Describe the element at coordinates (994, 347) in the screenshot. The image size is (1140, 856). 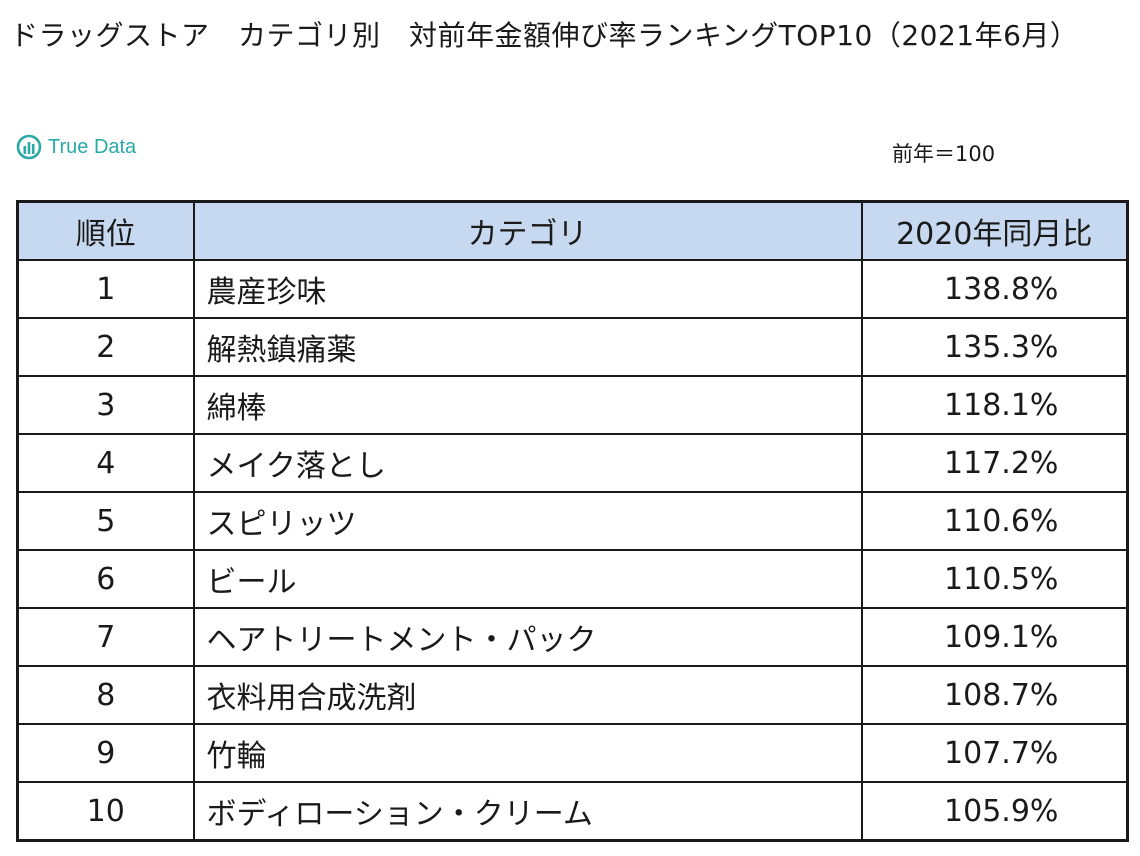
I see `ratio-cell: 135.3%` at that location.